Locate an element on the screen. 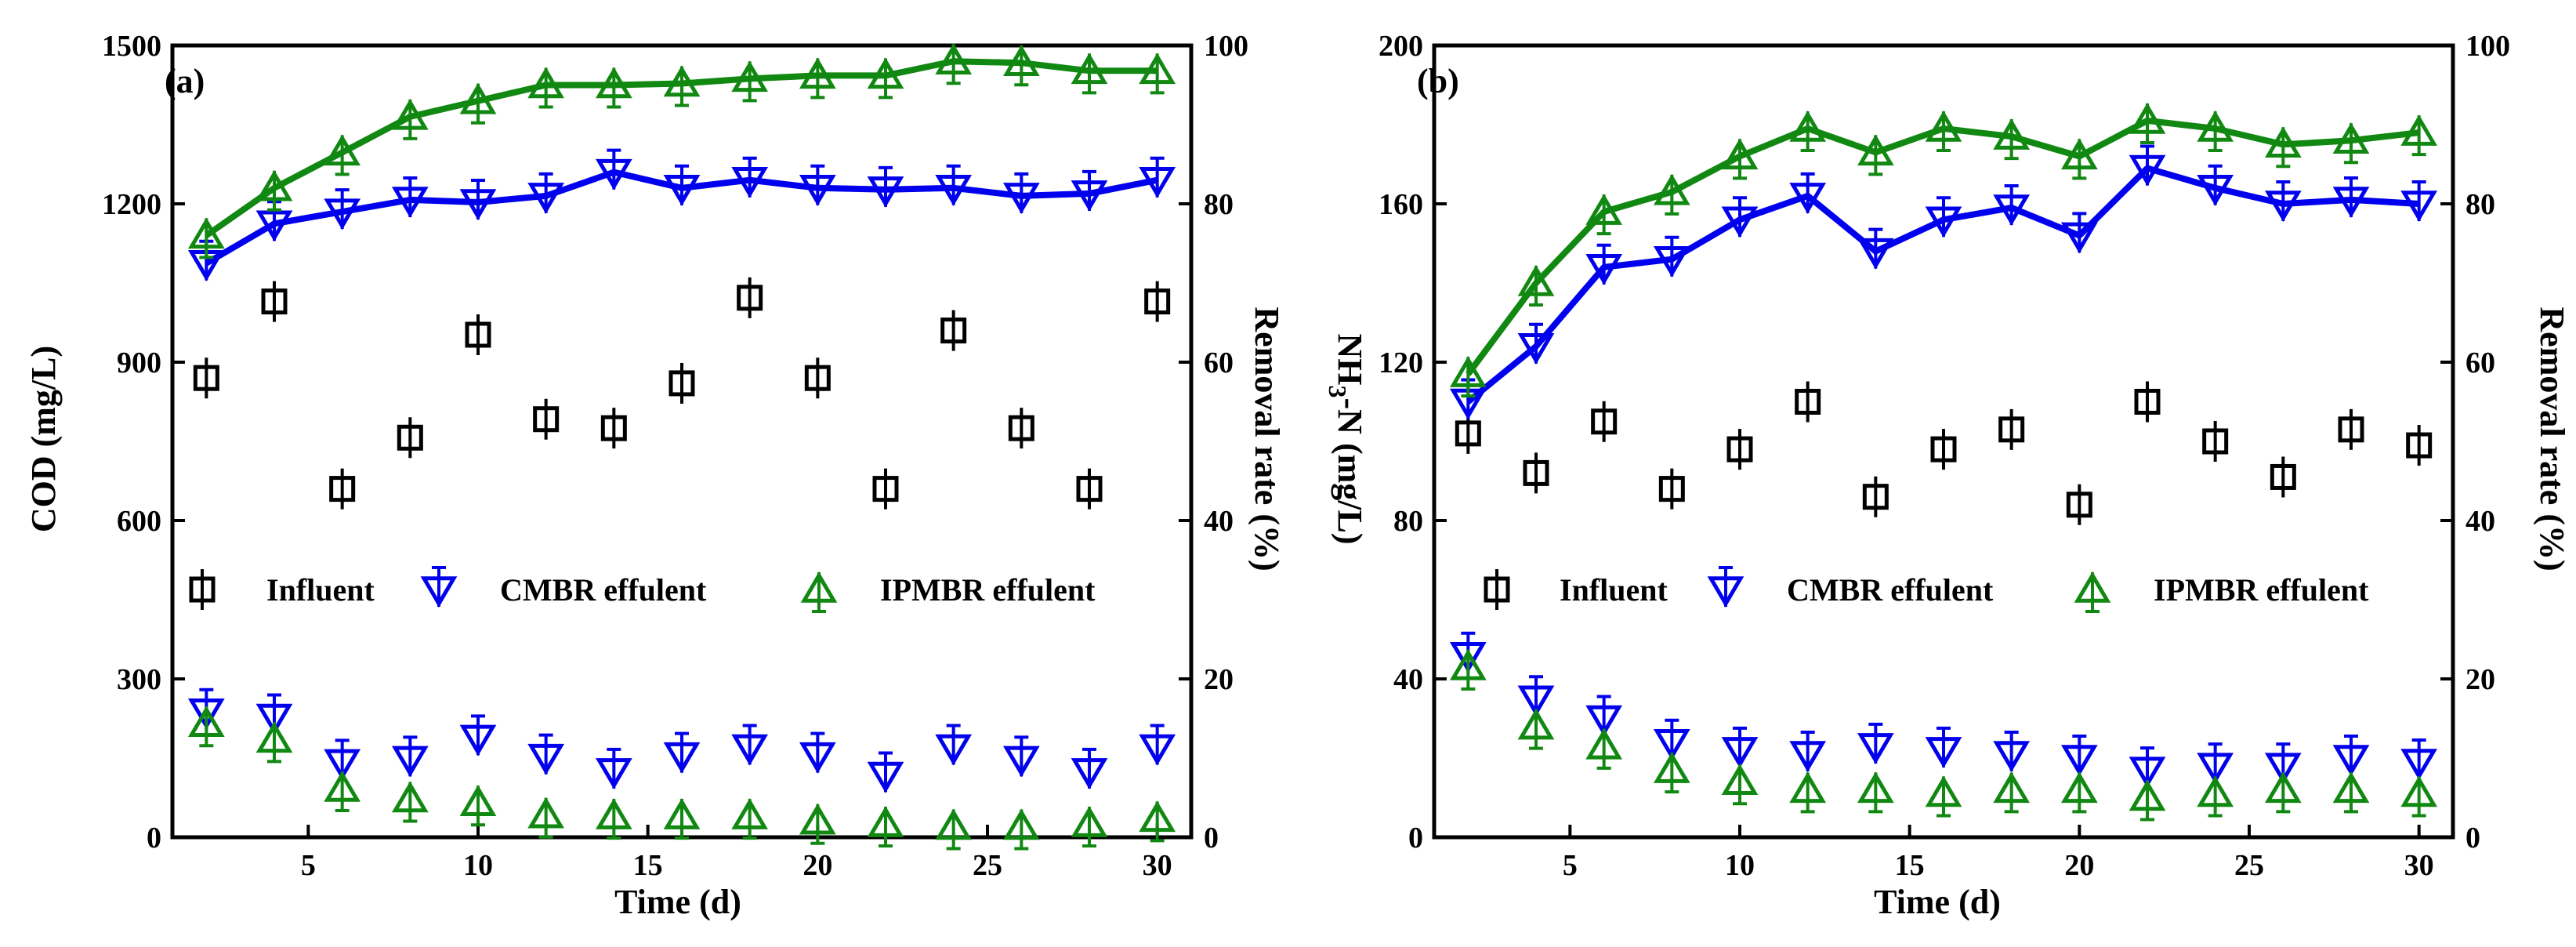 The height and width of the screenshot is (947, 2576). legend: Influent CMBR effulent IPMBR effulent is located at coordinates (1926, 590).